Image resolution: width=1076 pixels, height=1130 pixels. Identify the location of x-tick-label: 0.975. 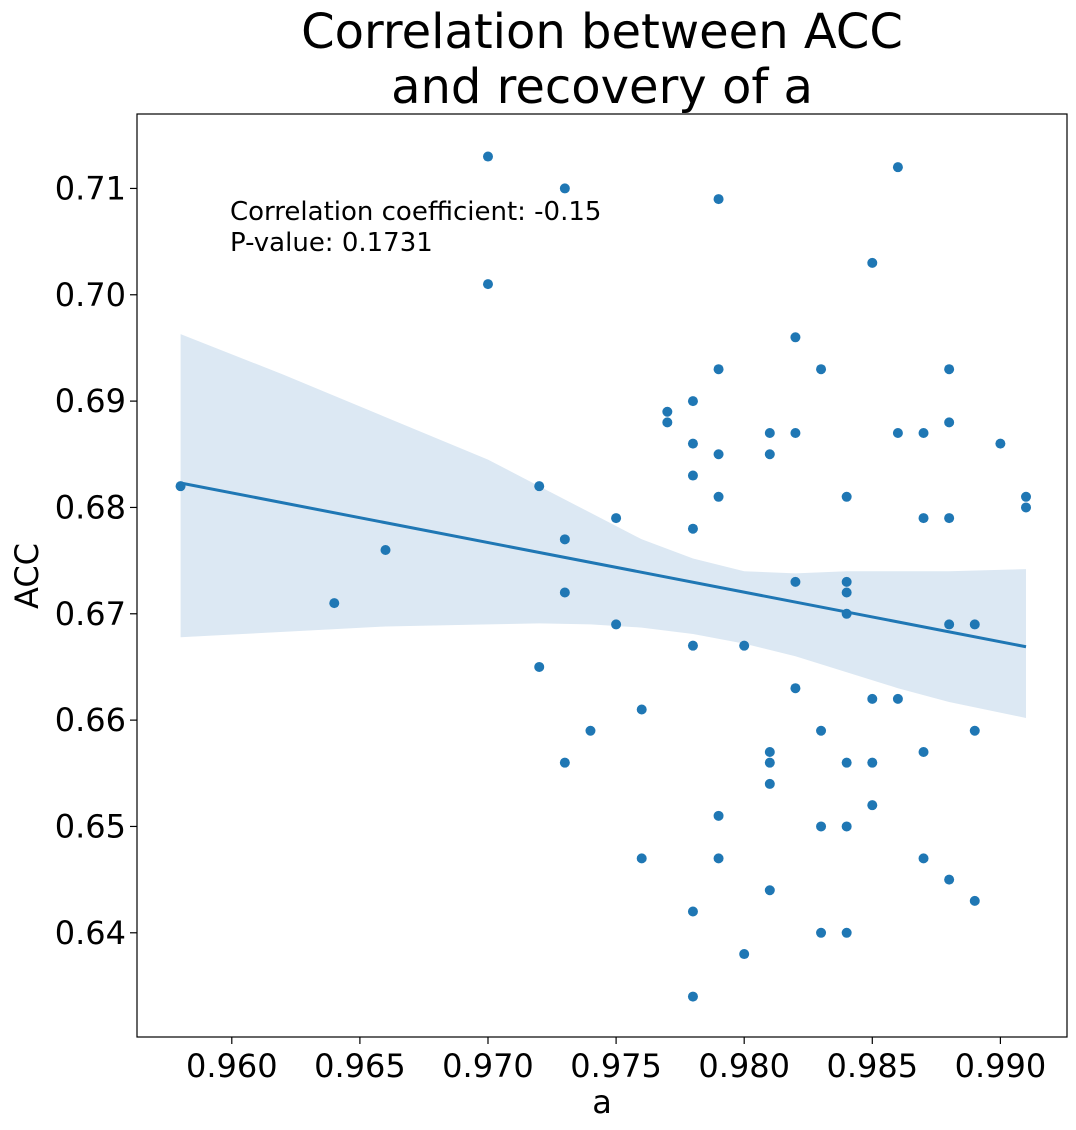
(616, 1066).